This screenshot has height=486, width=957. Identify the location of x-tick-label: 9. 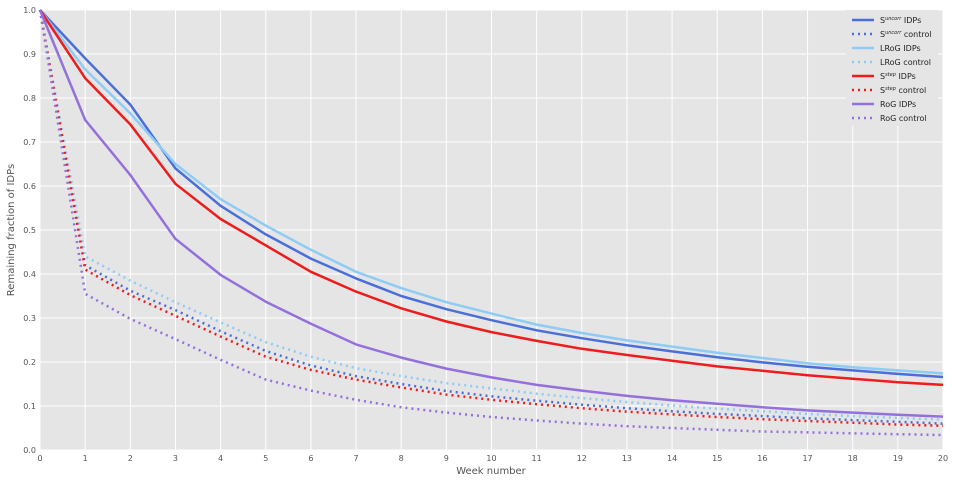
(446, 458).